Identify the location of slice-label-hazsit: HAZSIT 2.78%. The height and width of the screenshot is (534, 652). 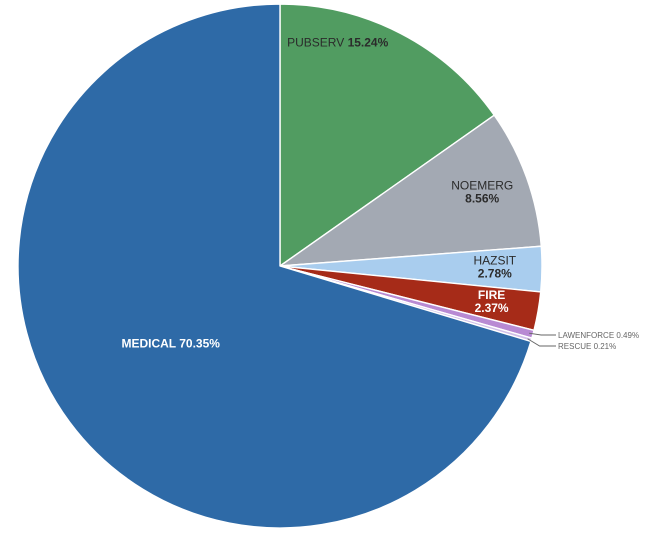
(494, 267).